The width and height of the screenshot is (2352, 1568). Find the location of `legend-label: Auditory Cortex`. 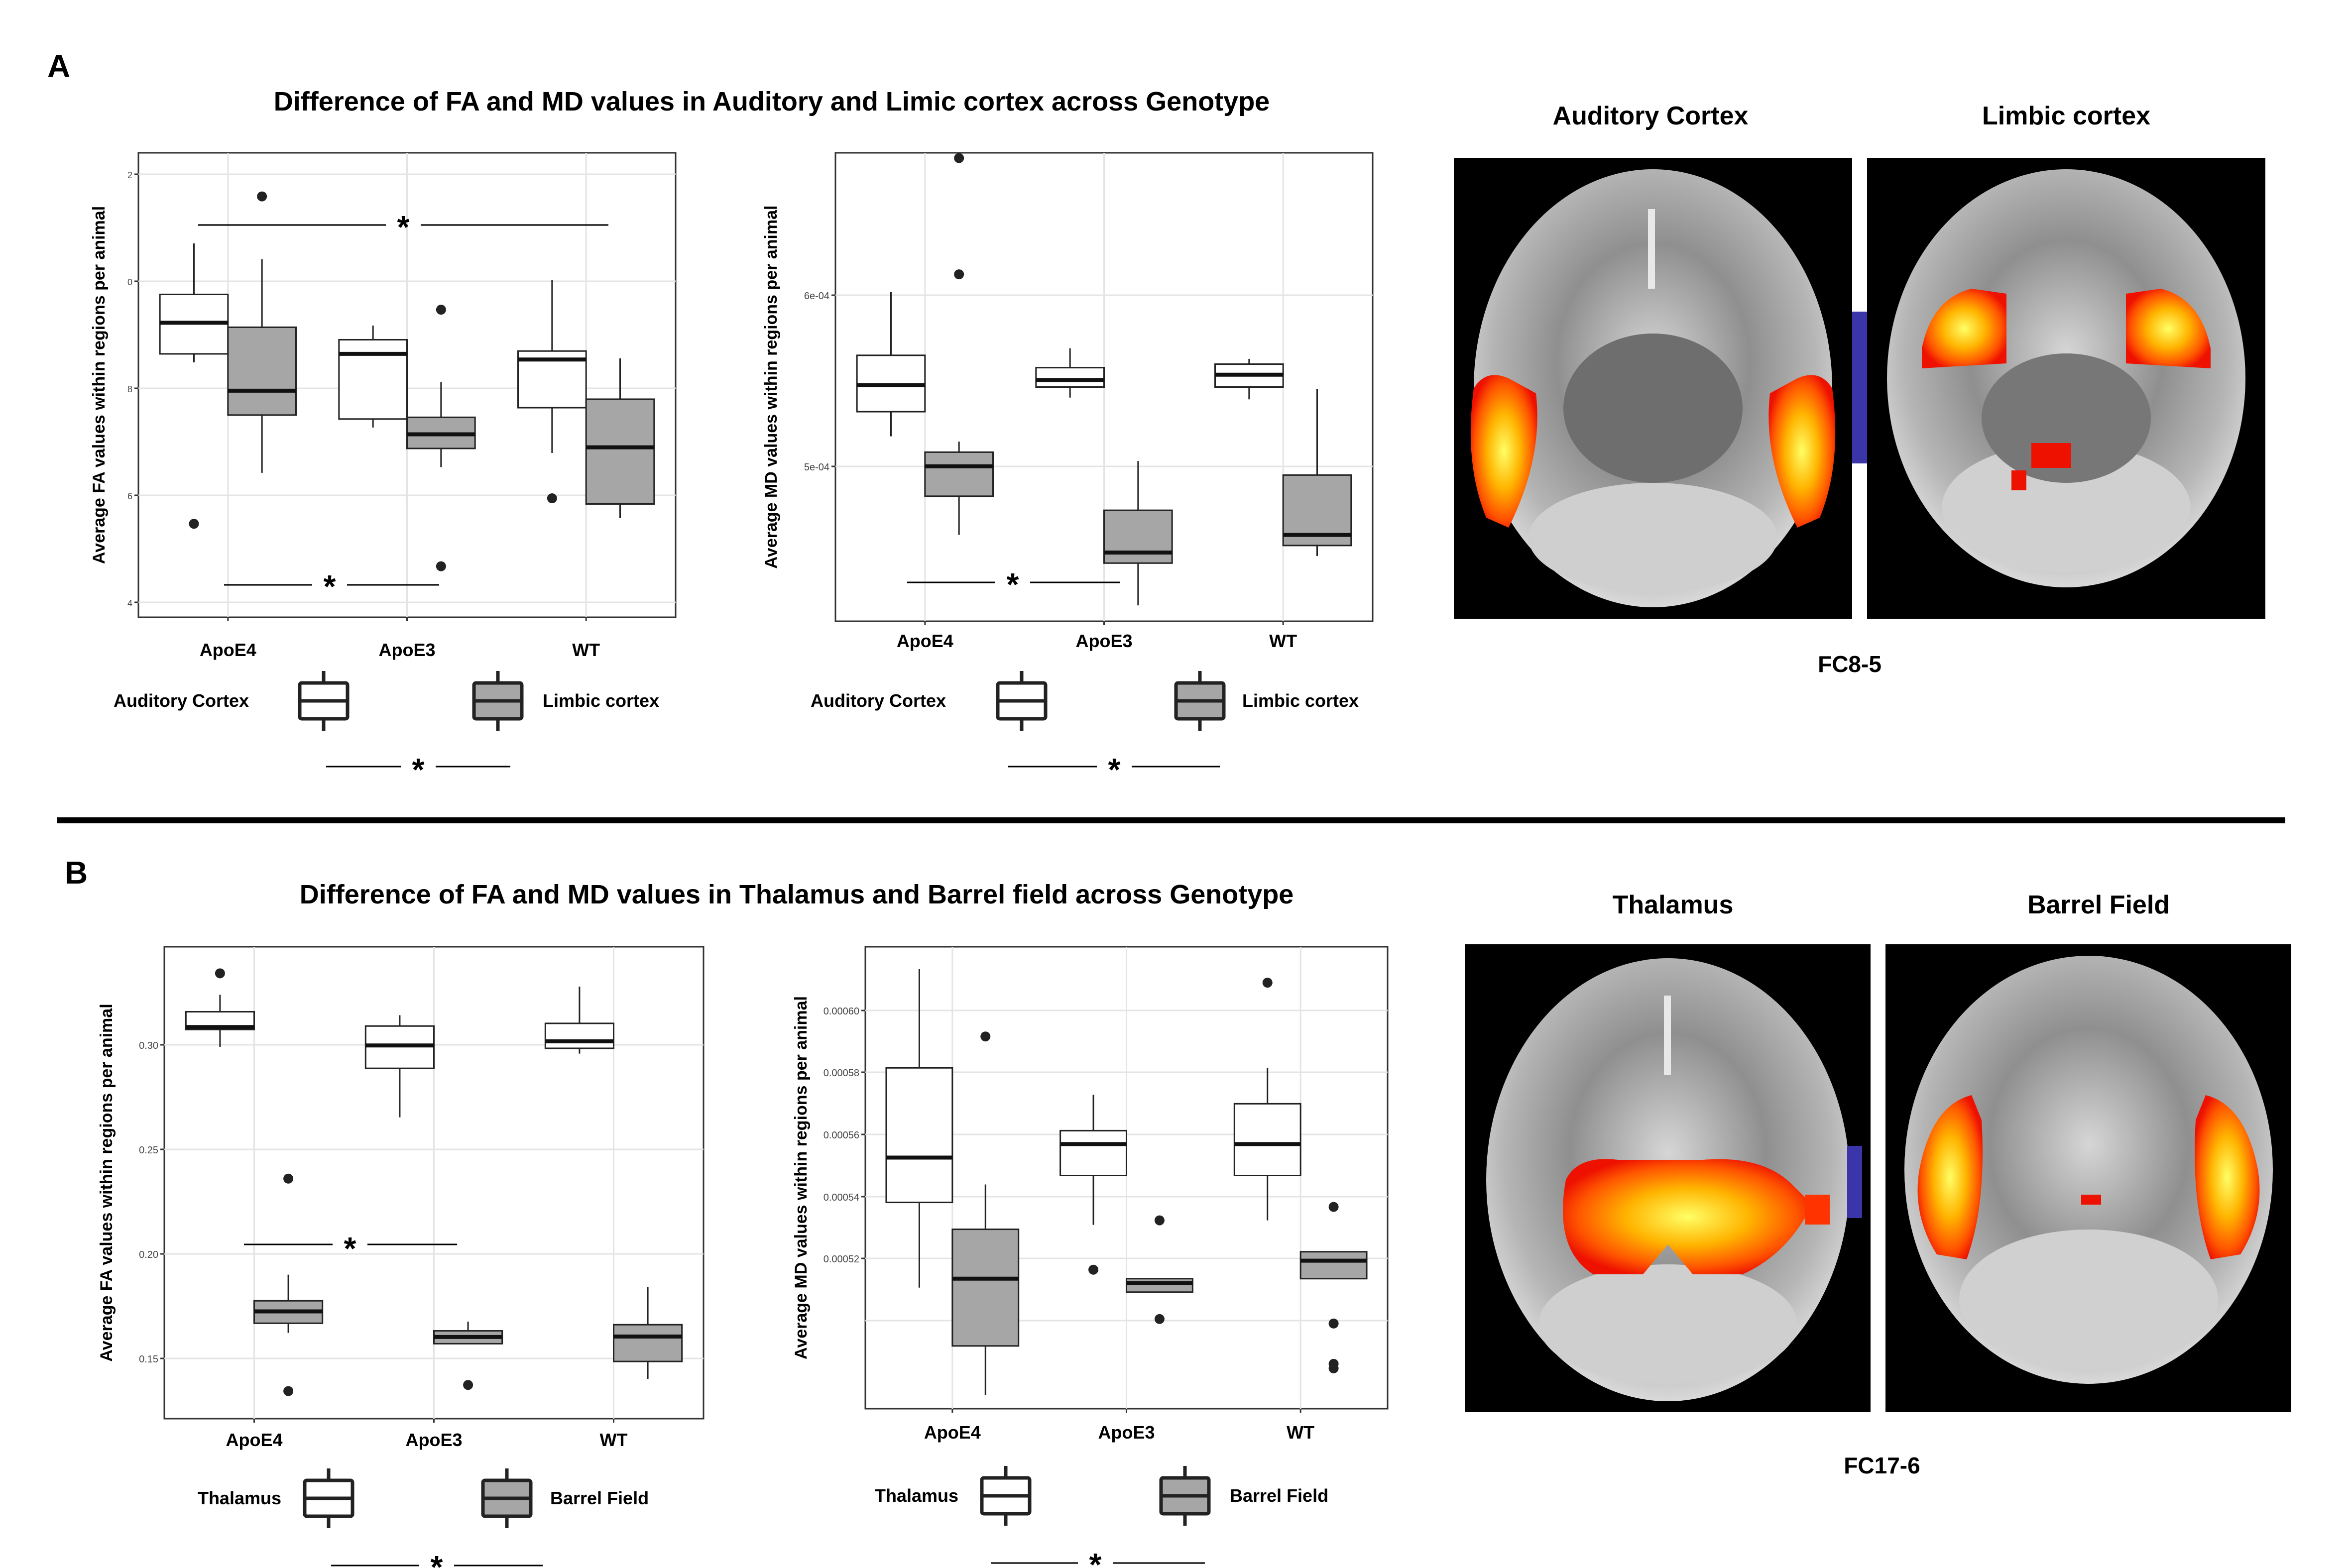

legend-label: Auditory Cortex is located at coordinates (878, 701).